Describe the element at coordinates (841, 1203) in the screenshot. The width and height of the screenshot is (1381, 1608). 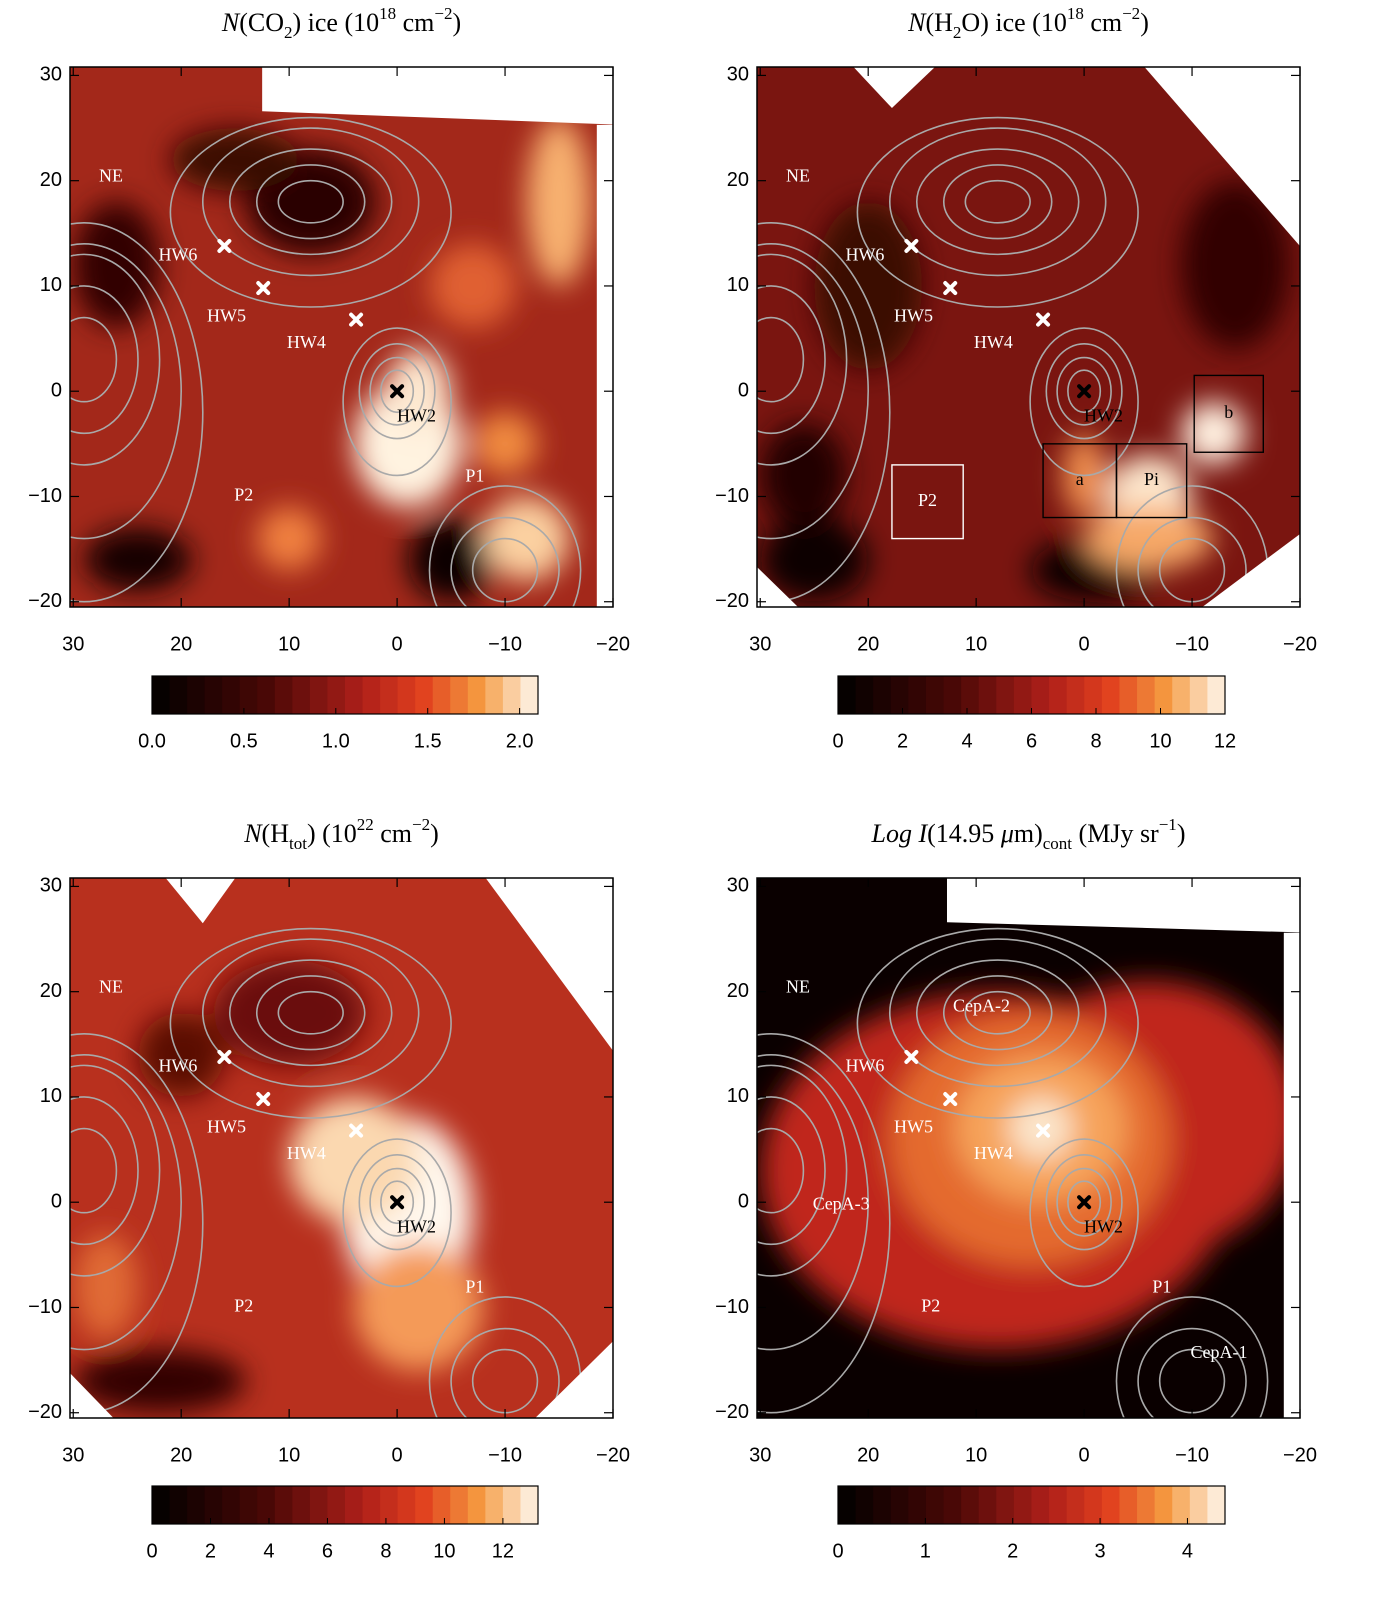
I see `source-label: CepA-3` at that location.